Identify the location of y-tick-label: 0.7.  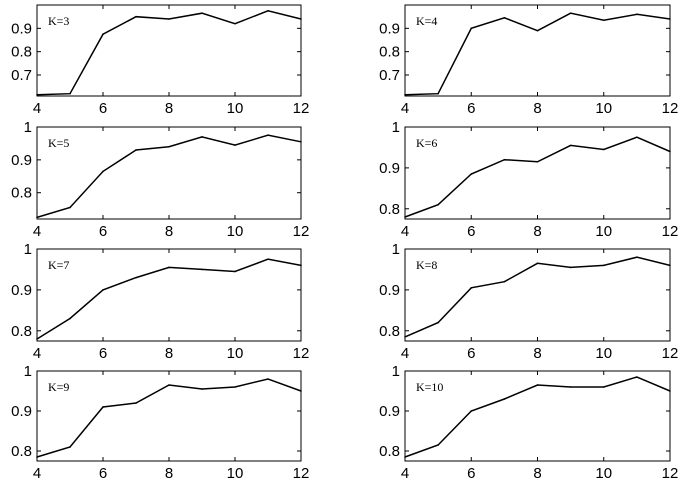
(389, 75).